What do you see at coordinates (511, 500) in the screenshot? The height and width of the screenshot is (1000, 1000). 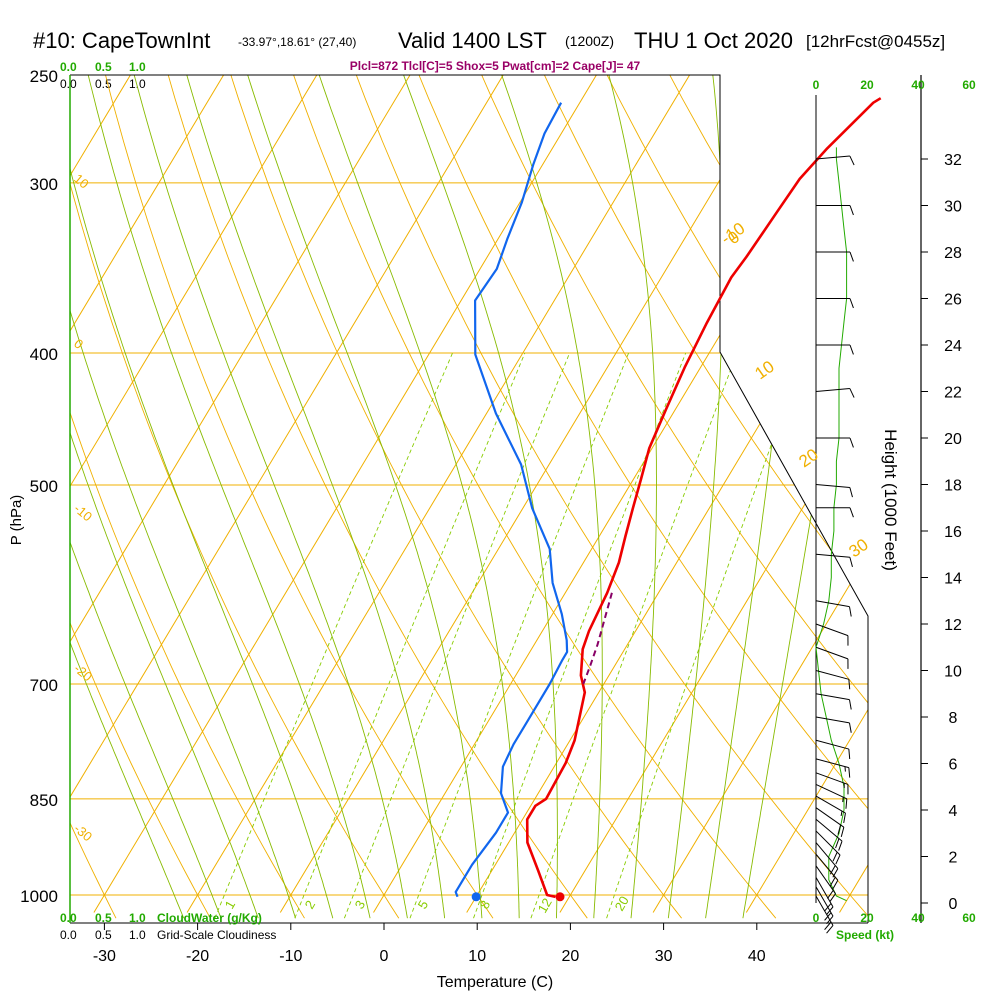 I see `dewpoint-line` at bounding box center [511, 500].